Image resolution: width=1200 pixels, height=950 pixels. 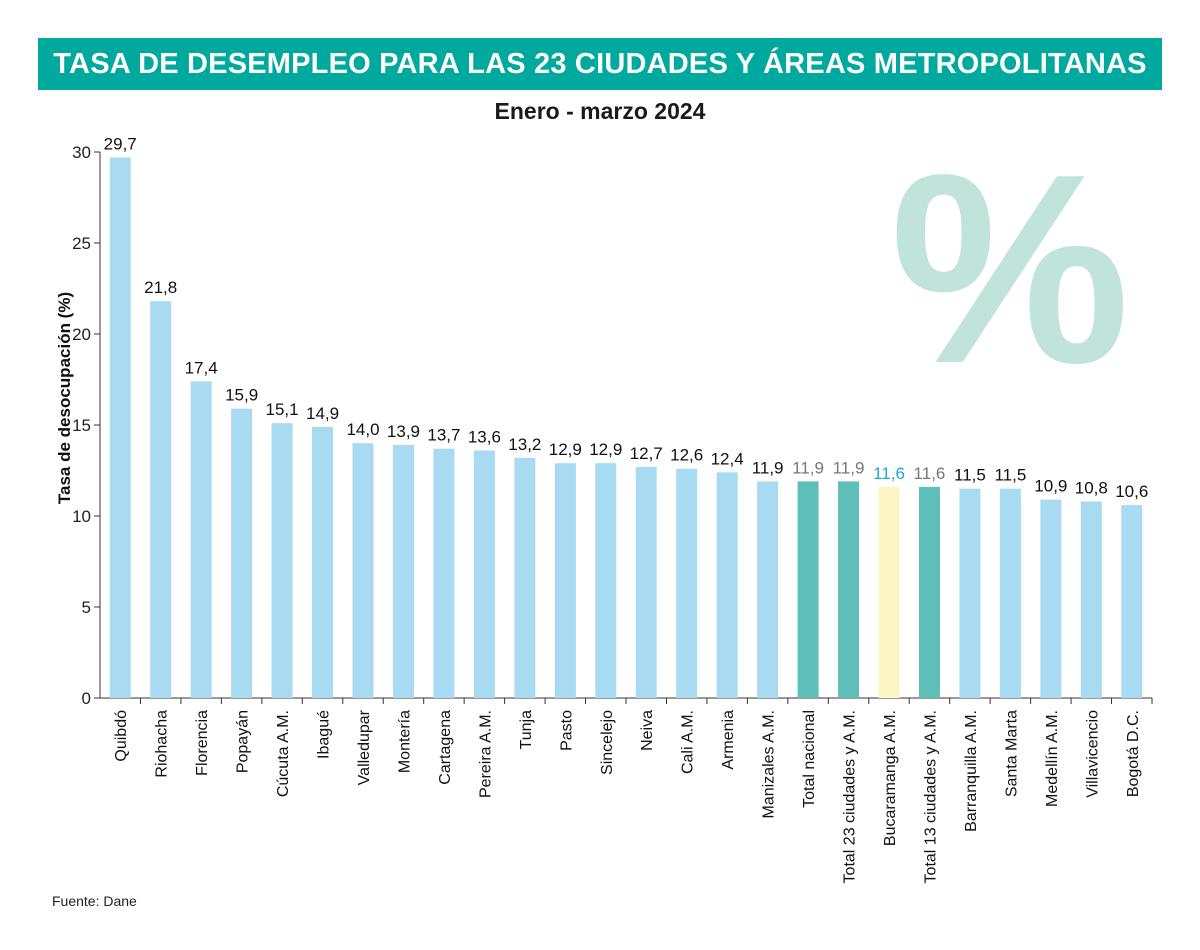 What do you see at coordinates (64, 398) in the screenshot?
I see `y-axis-title: Tasa de desocupación (%)` at bounding box center [64, 398].